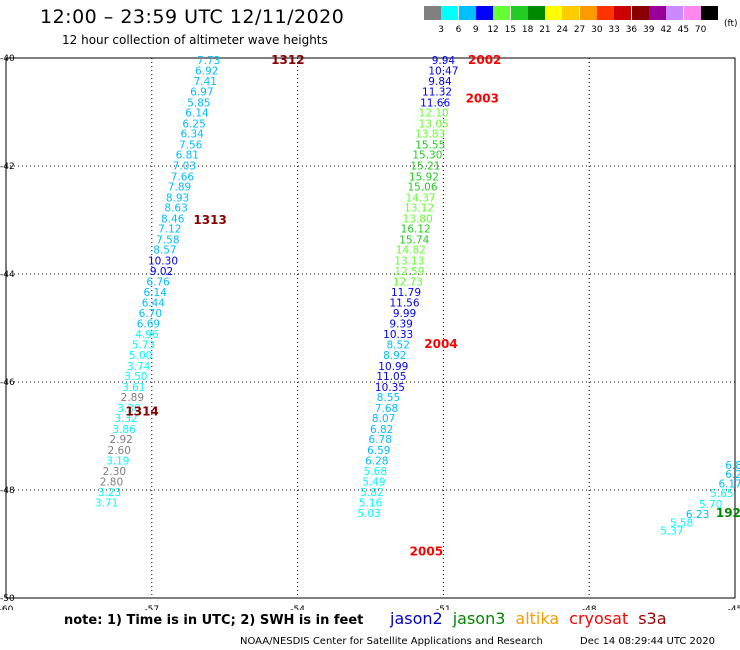 The width and height of the screenshot is (740, 650). What do you see at coordinates (545, 30) in the screenshot?
I see `color-scale-label: 21` at bounding box center [545, 30].